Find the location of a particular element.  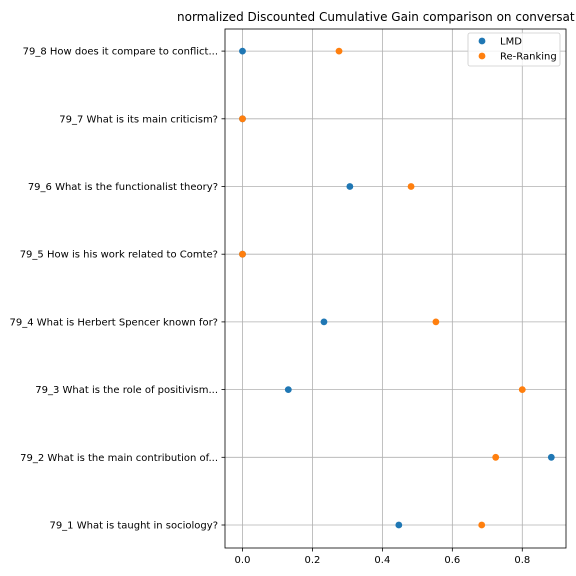

y-tick-label: 79_6 What is the functionalist theory? is located at coordinates (123, 187).